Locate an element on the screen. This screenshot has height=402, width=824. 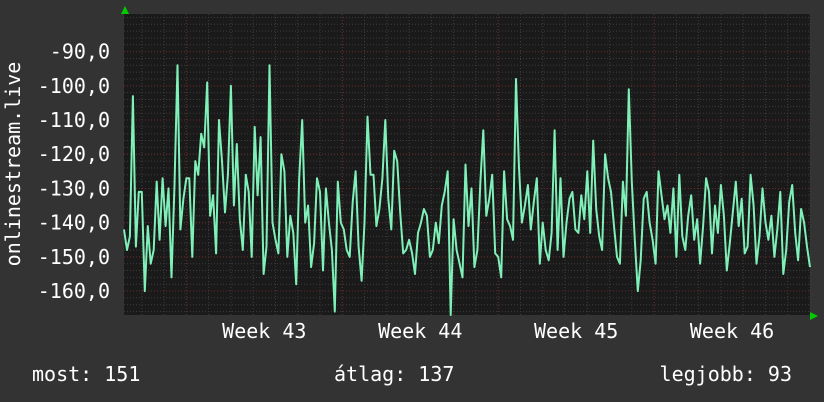
x-axis-arrow is located at coordinates (814, 316).